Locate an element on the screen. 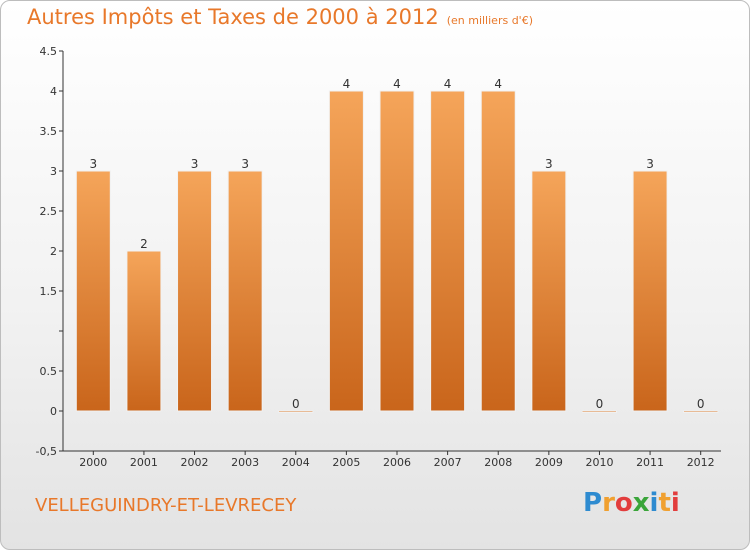 The width and height of the screenshot is (750, 550). y-tick-label: 2.5 is located at coordinates (49, 211).